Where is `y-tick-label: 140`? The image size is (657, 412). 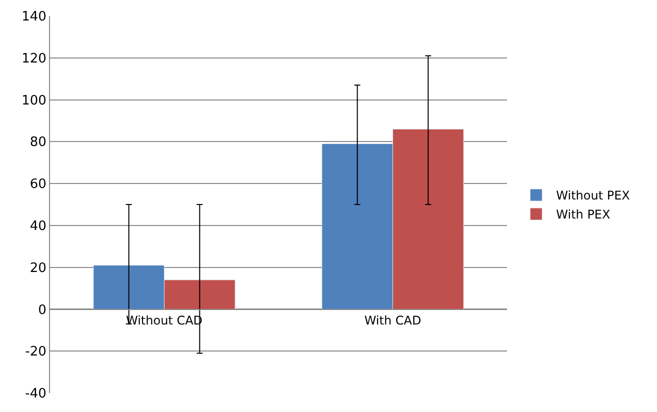 y-tick-label: 140 is located at coordinates (34, 17).